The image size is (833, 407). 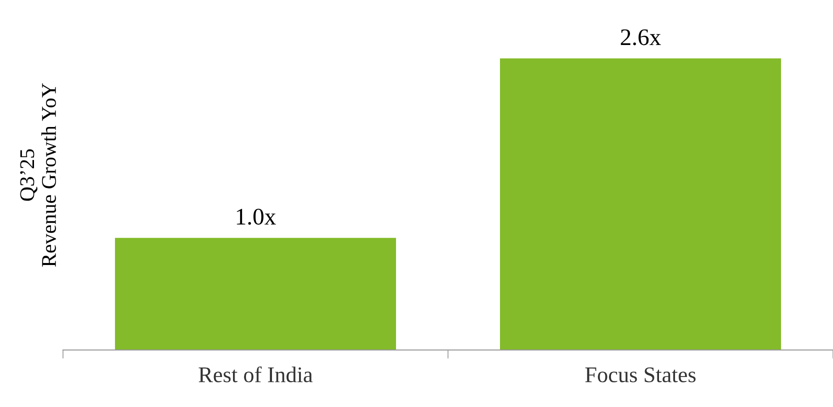 I want to click on x-tick-label: Rest of India, so click(x=255, y=374).